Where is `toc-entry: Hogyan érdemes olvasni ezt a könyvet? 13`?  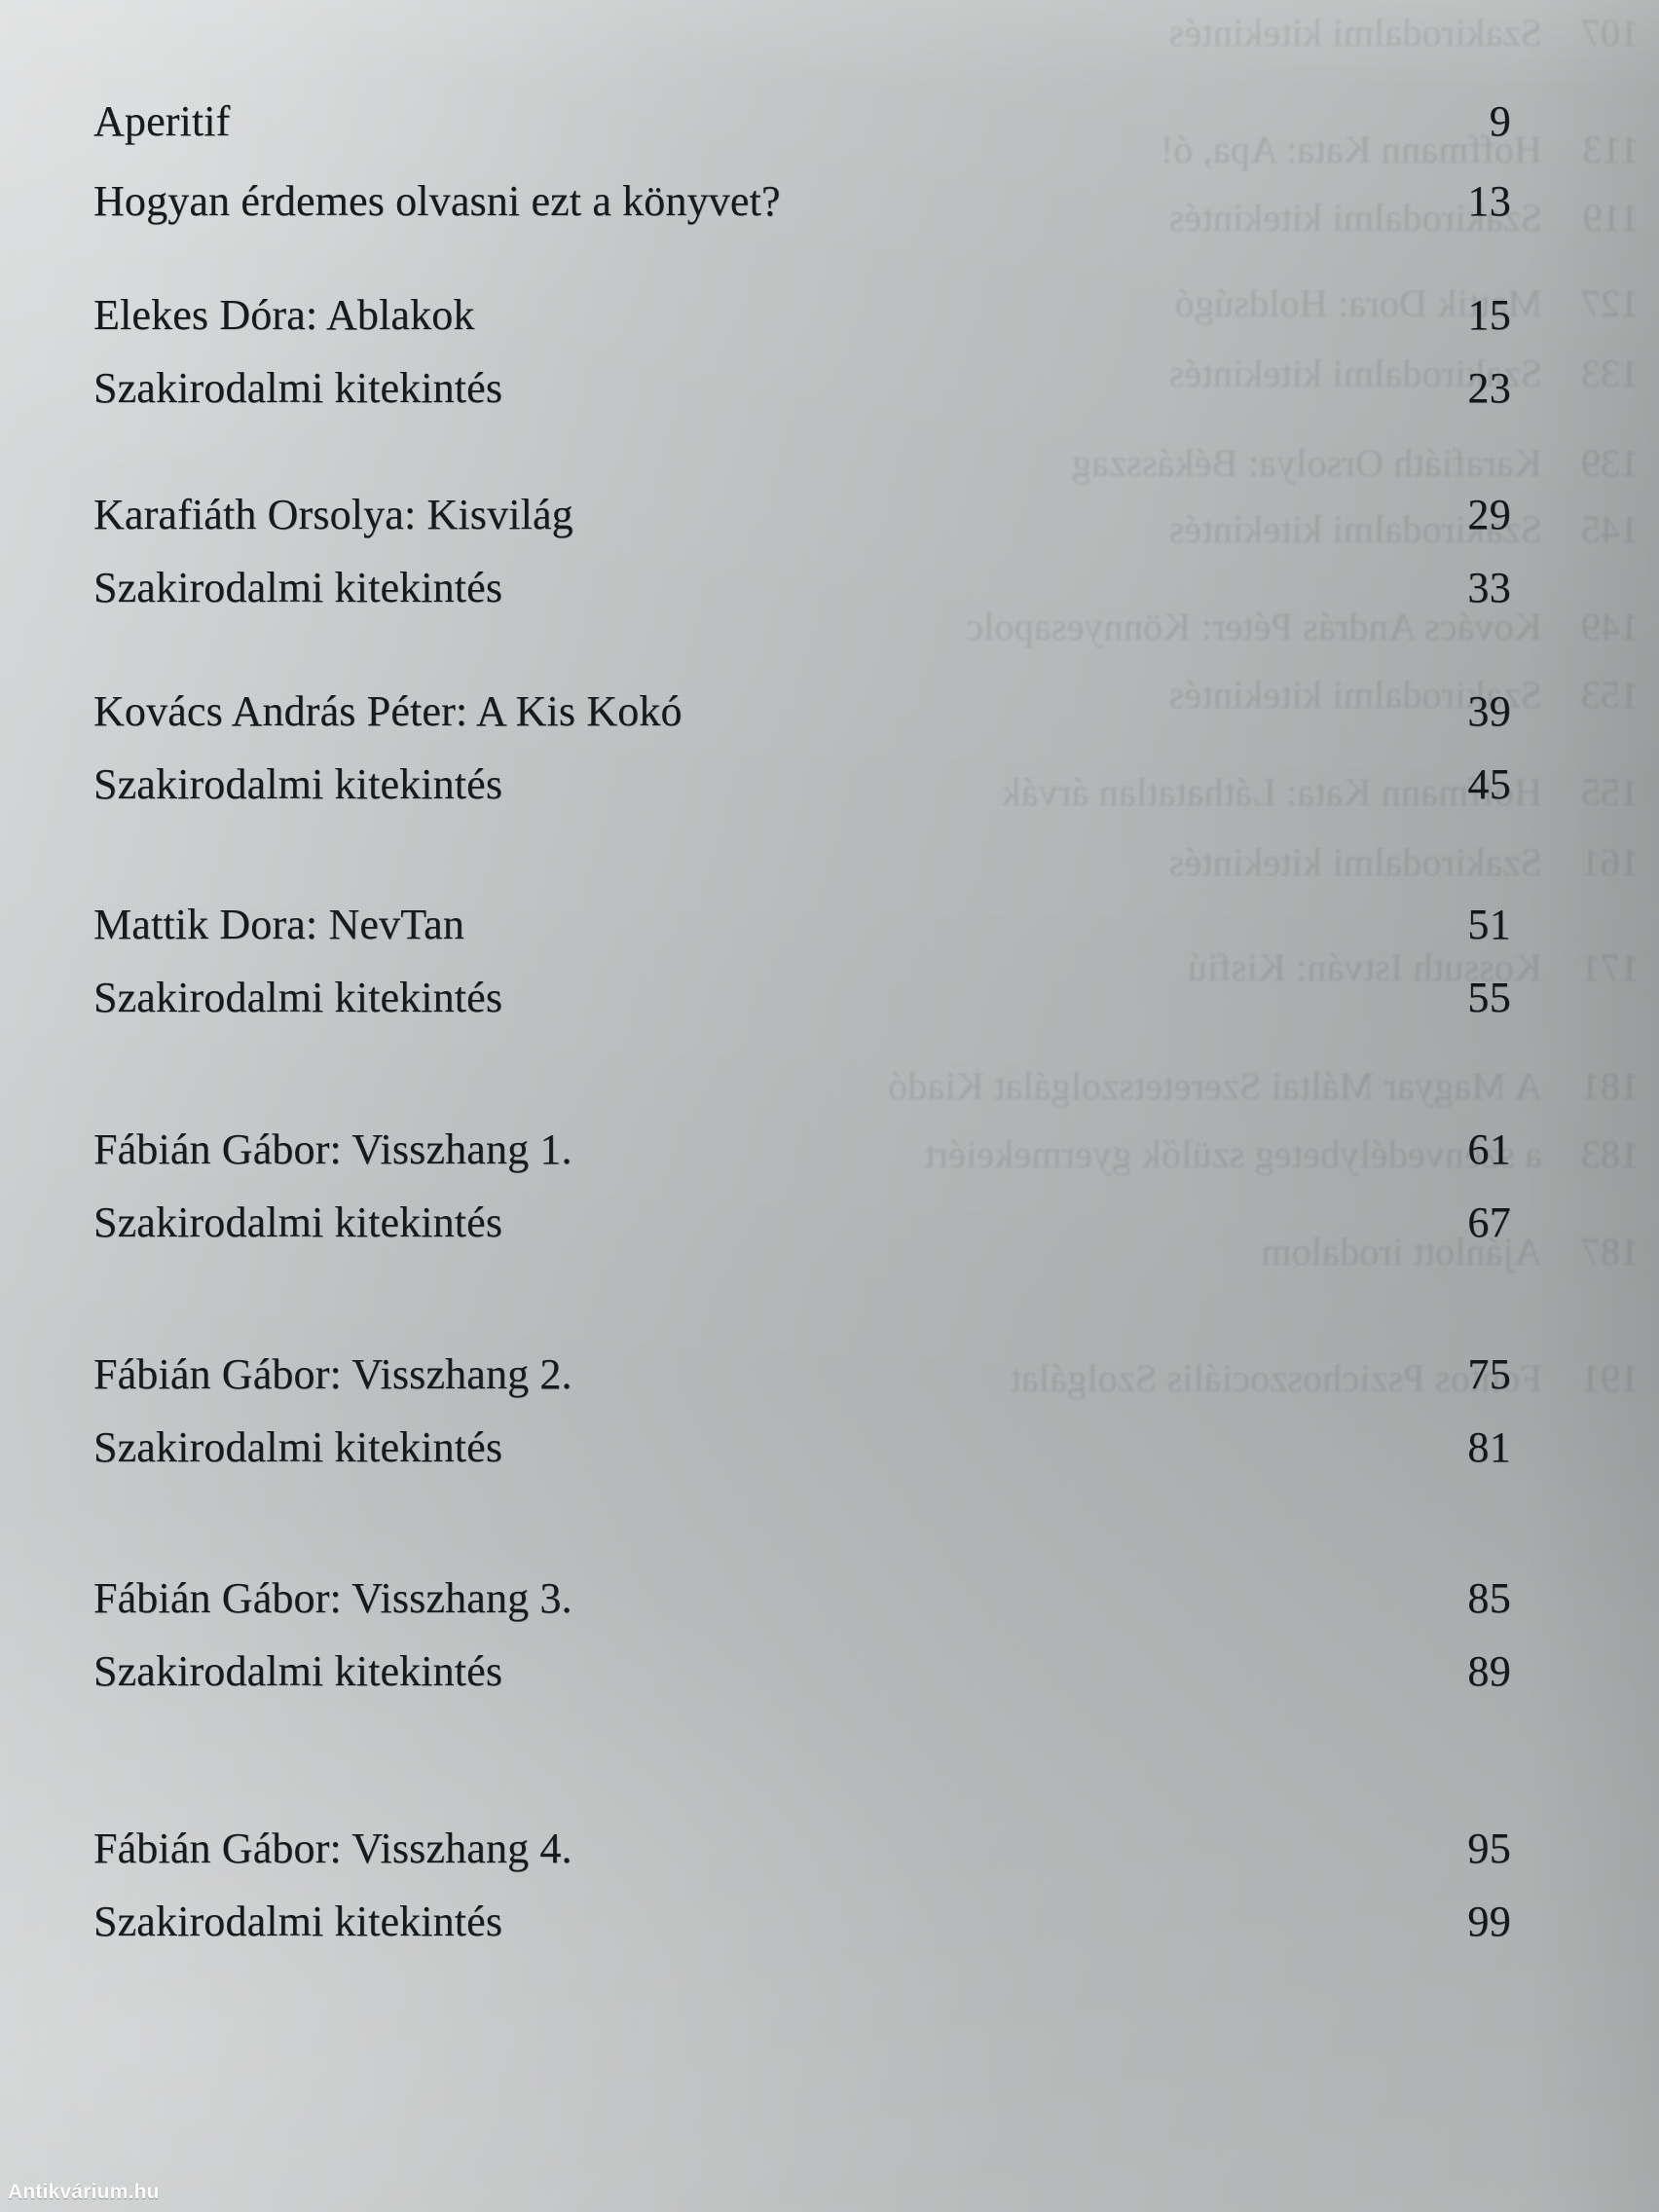 toc-entry: Hogyan érdemes olvasni ezt a könyvet? 13 is located at coordinates (802, 201).